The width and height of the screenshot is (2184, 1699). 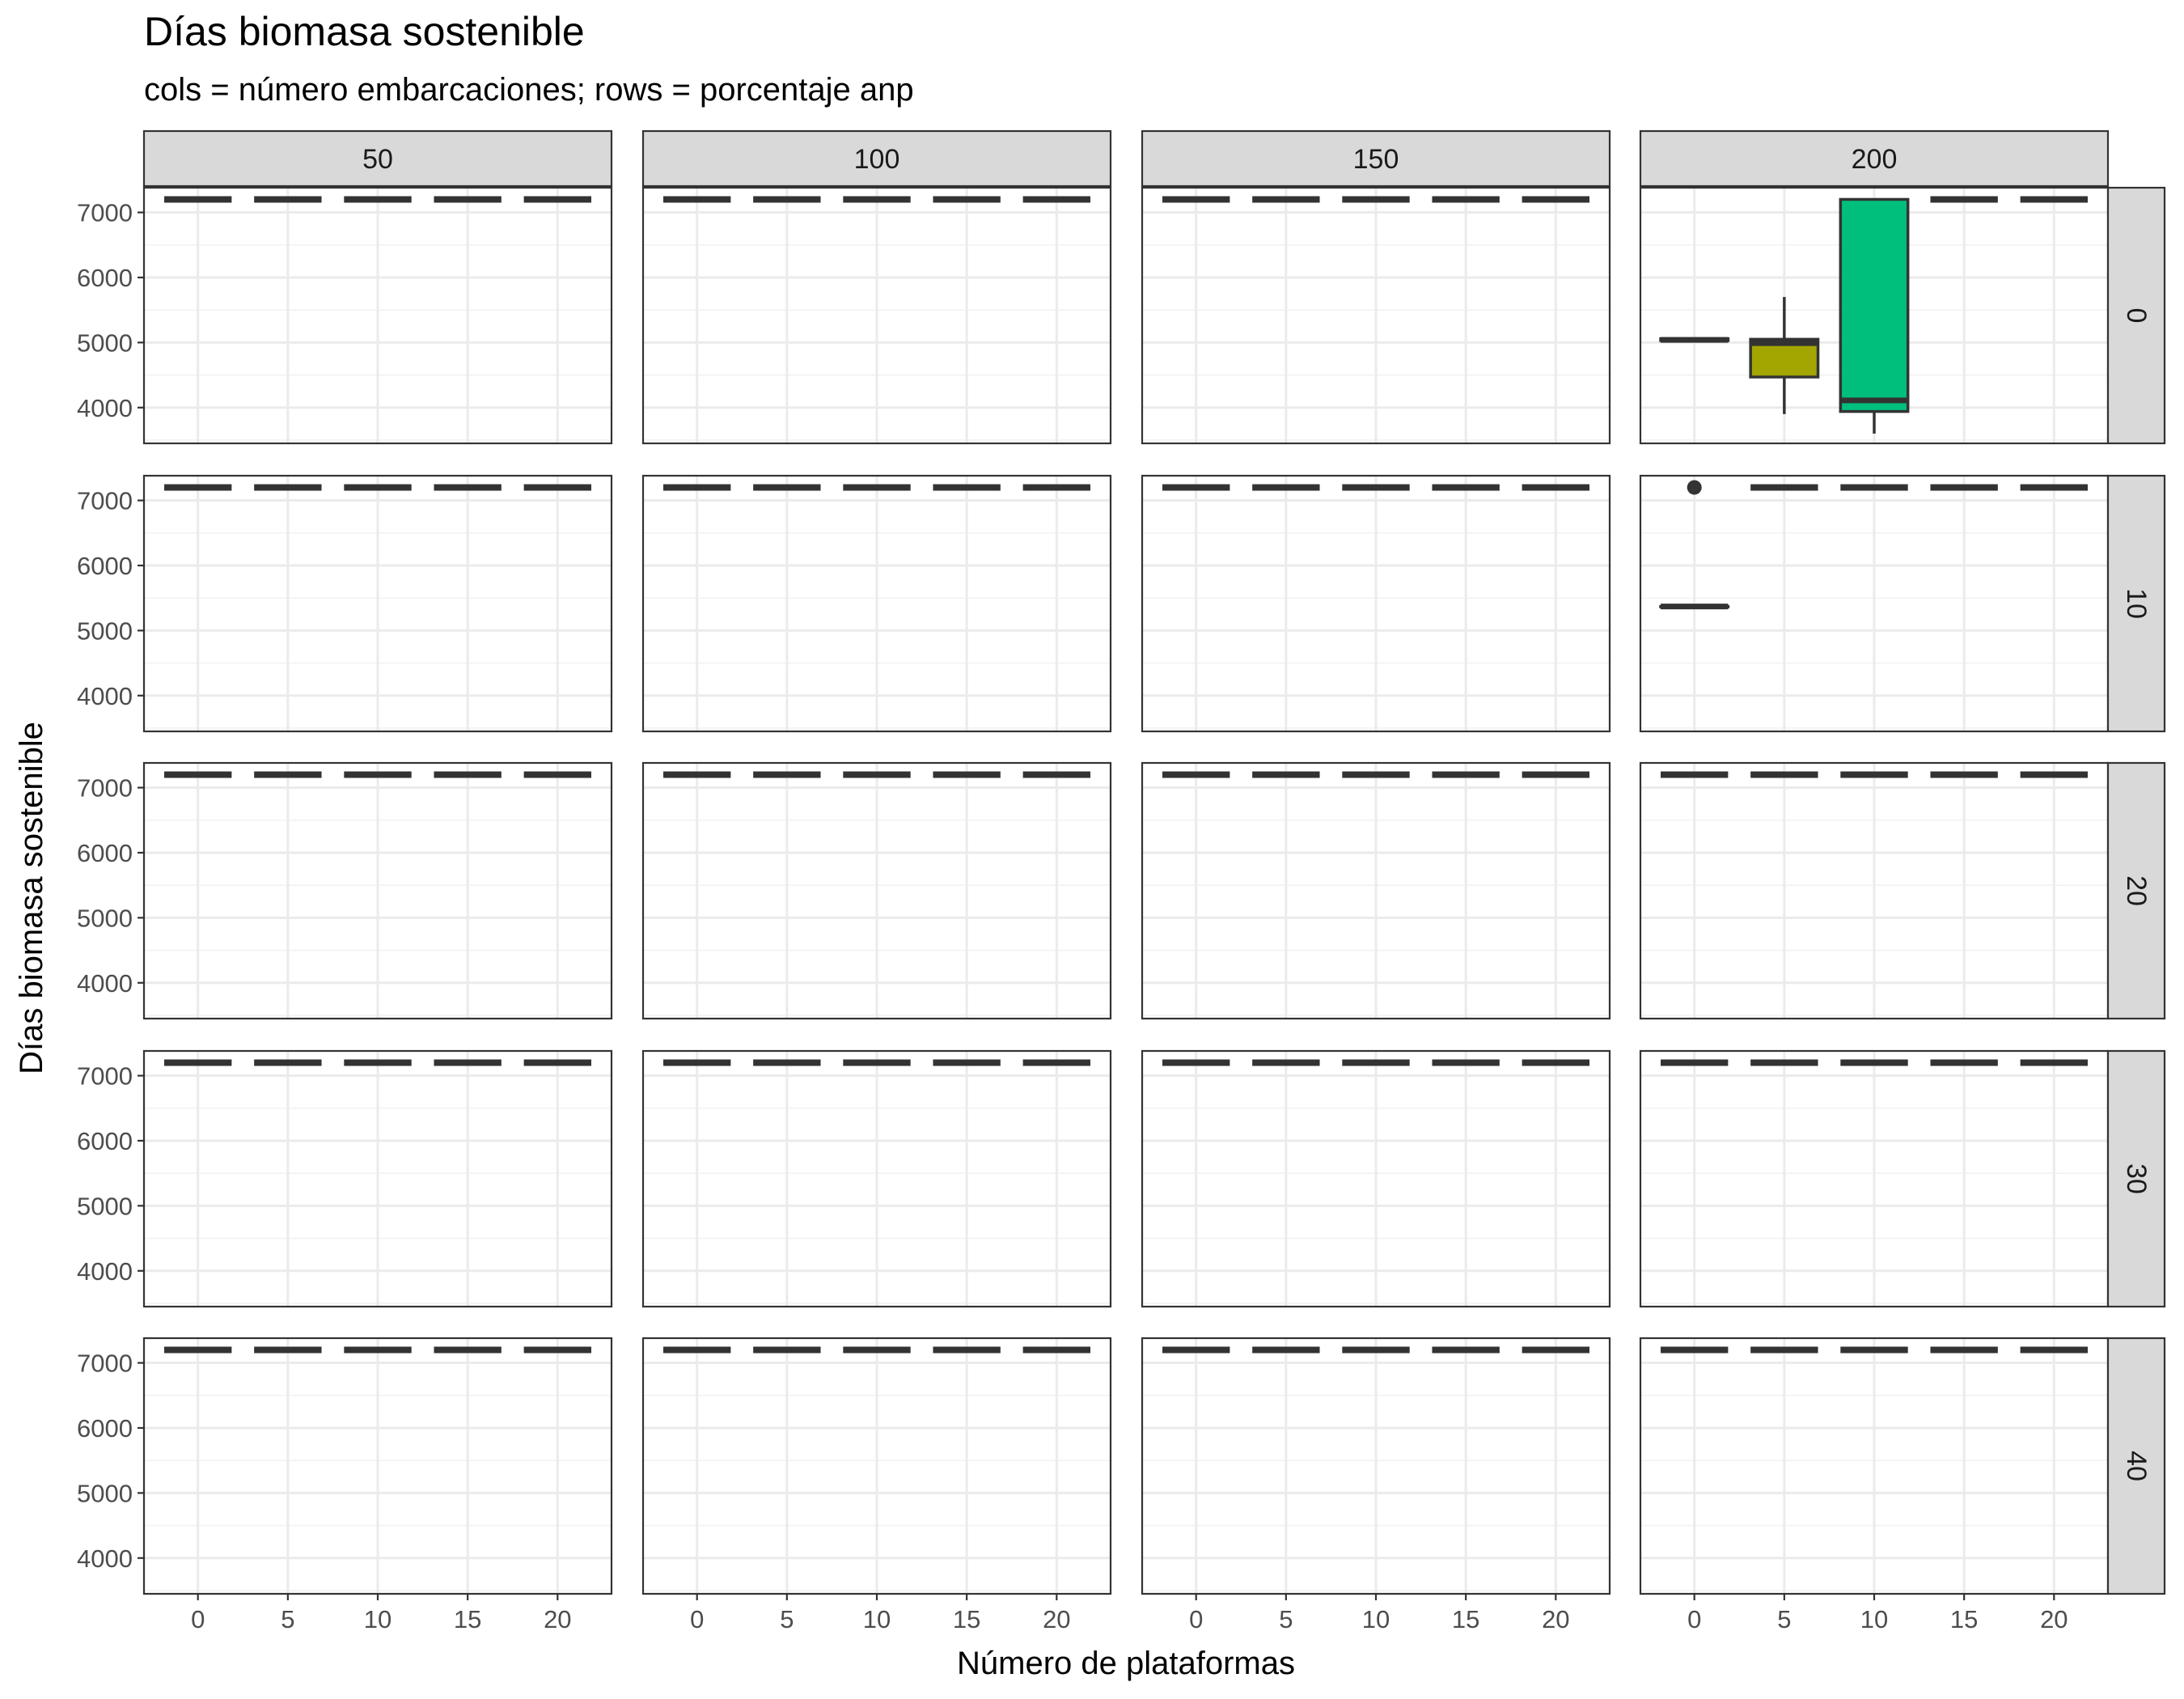 I want to click on row-strip-40: 40, so click(x=2136, y=1466).